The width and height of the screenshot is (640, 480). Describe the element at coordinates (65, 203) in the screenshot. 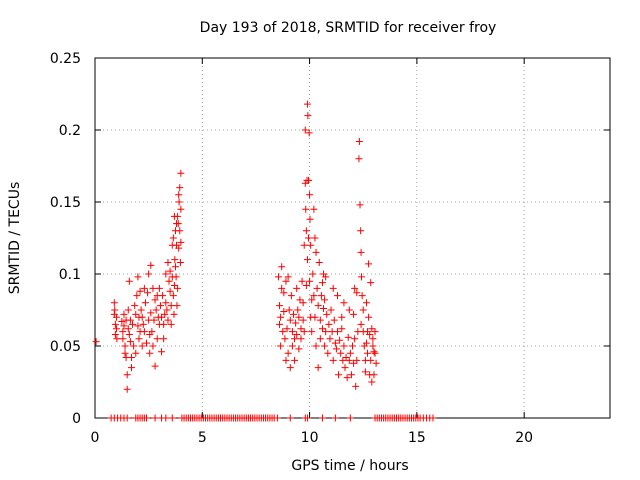

I see `y-tick-label: 0.15` at that location.